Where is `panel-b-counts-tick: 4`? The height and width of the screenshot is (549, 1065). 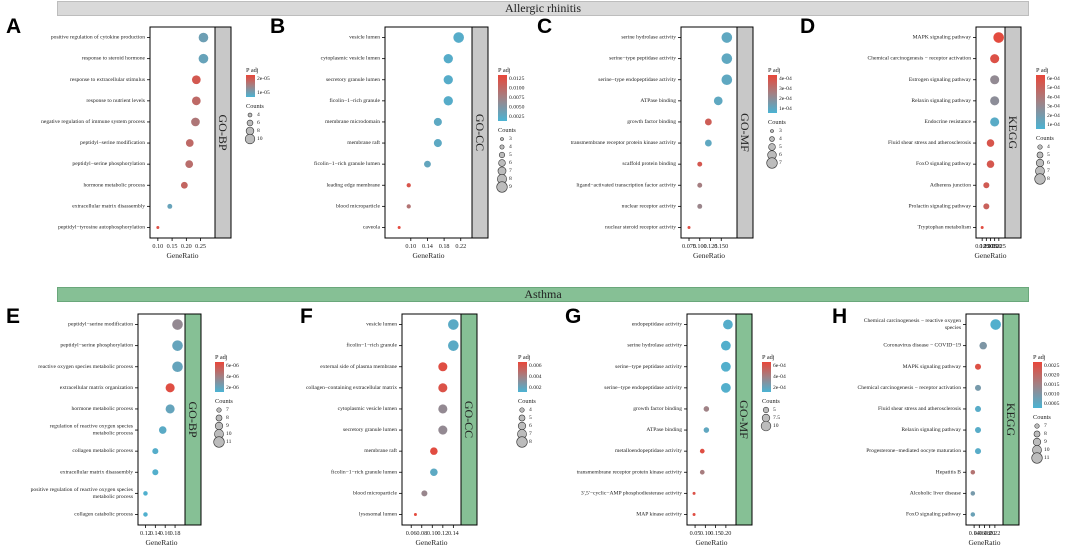
panel-b-counts-tick: 4 is located at coordinates (510, 147).